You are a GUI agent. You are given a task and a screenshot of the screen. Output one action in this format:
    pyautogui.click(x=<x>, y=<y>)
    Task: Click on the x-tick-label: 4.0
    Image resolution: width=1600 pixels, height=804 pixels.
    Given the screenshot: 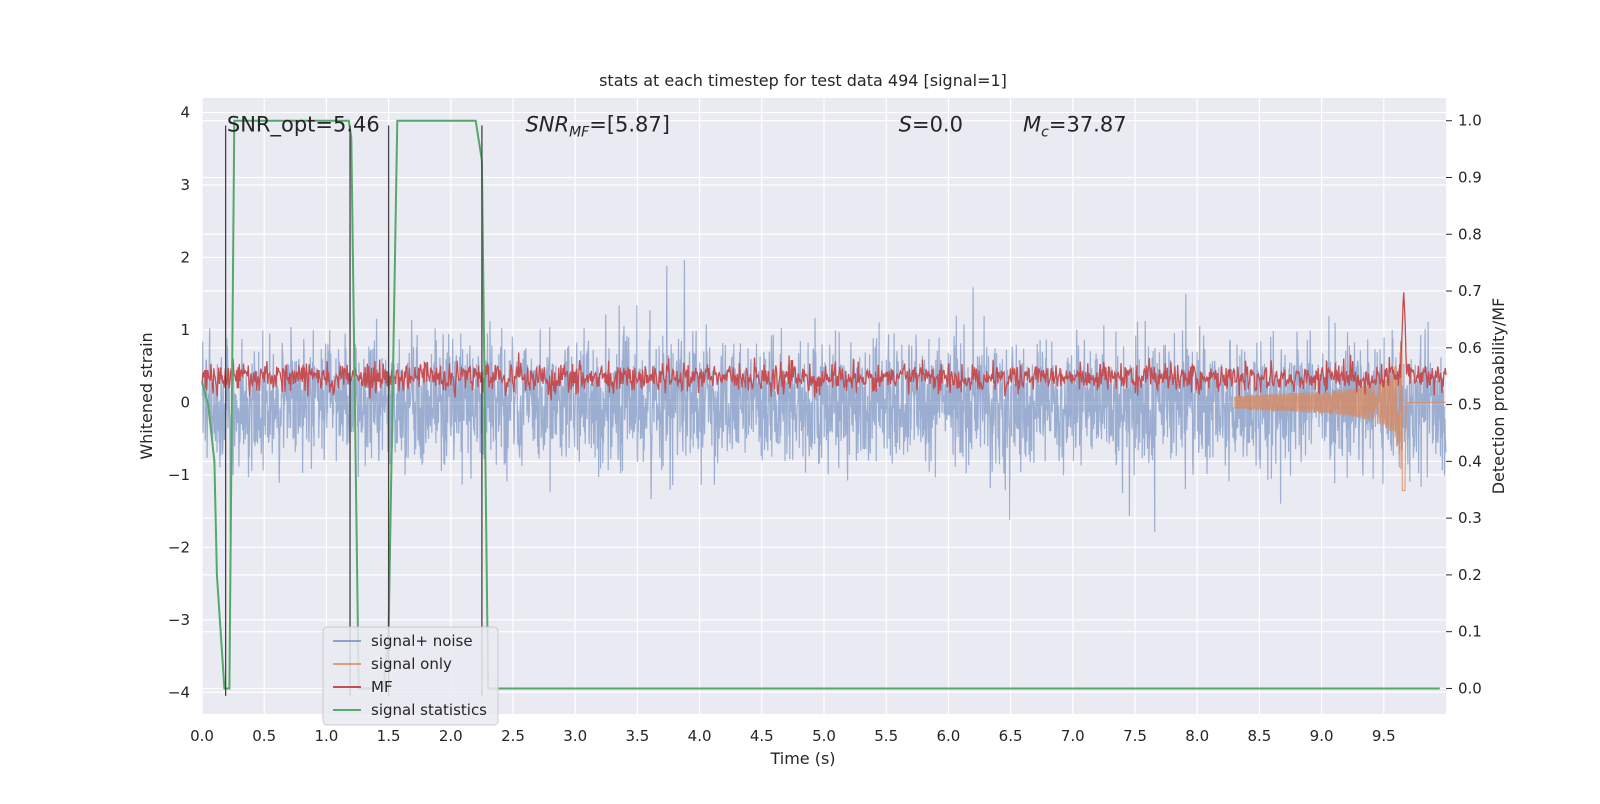 What is the action you would take?
    pyautogui.click(x=700, y=736)
    